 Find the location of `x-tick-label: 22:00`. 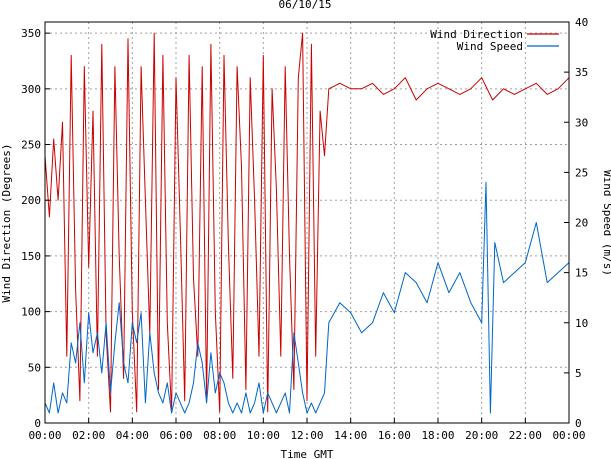

x-tick-label: 22:00 is located at coordinates (525, 435).